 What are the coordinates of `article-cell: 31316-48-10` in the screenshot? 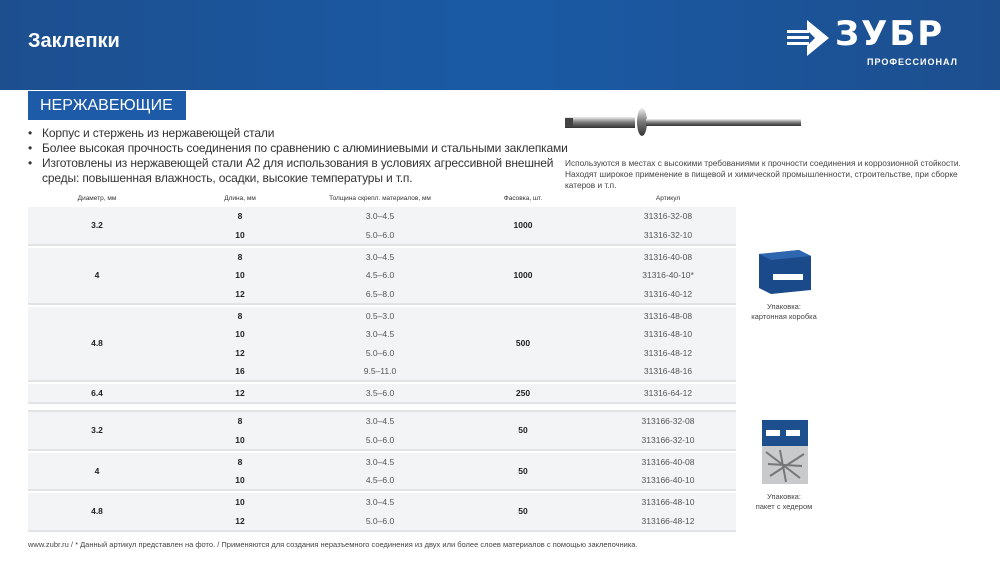 It's located at (668, 334).